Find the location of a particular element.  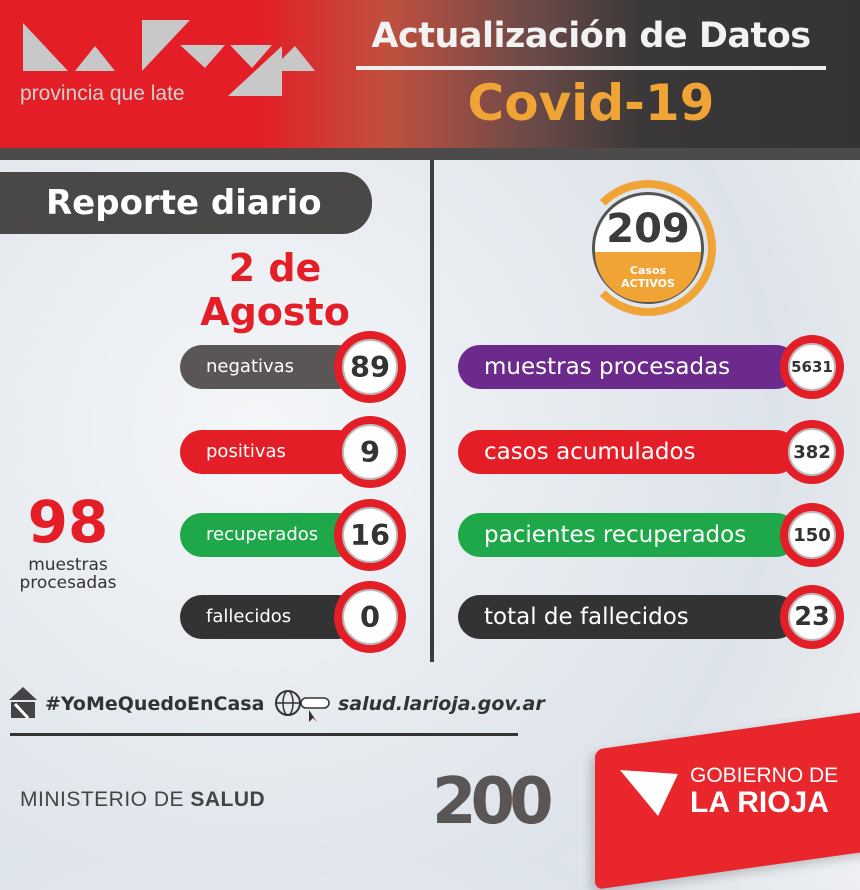

house-icon is located at coordinates (23, 703).